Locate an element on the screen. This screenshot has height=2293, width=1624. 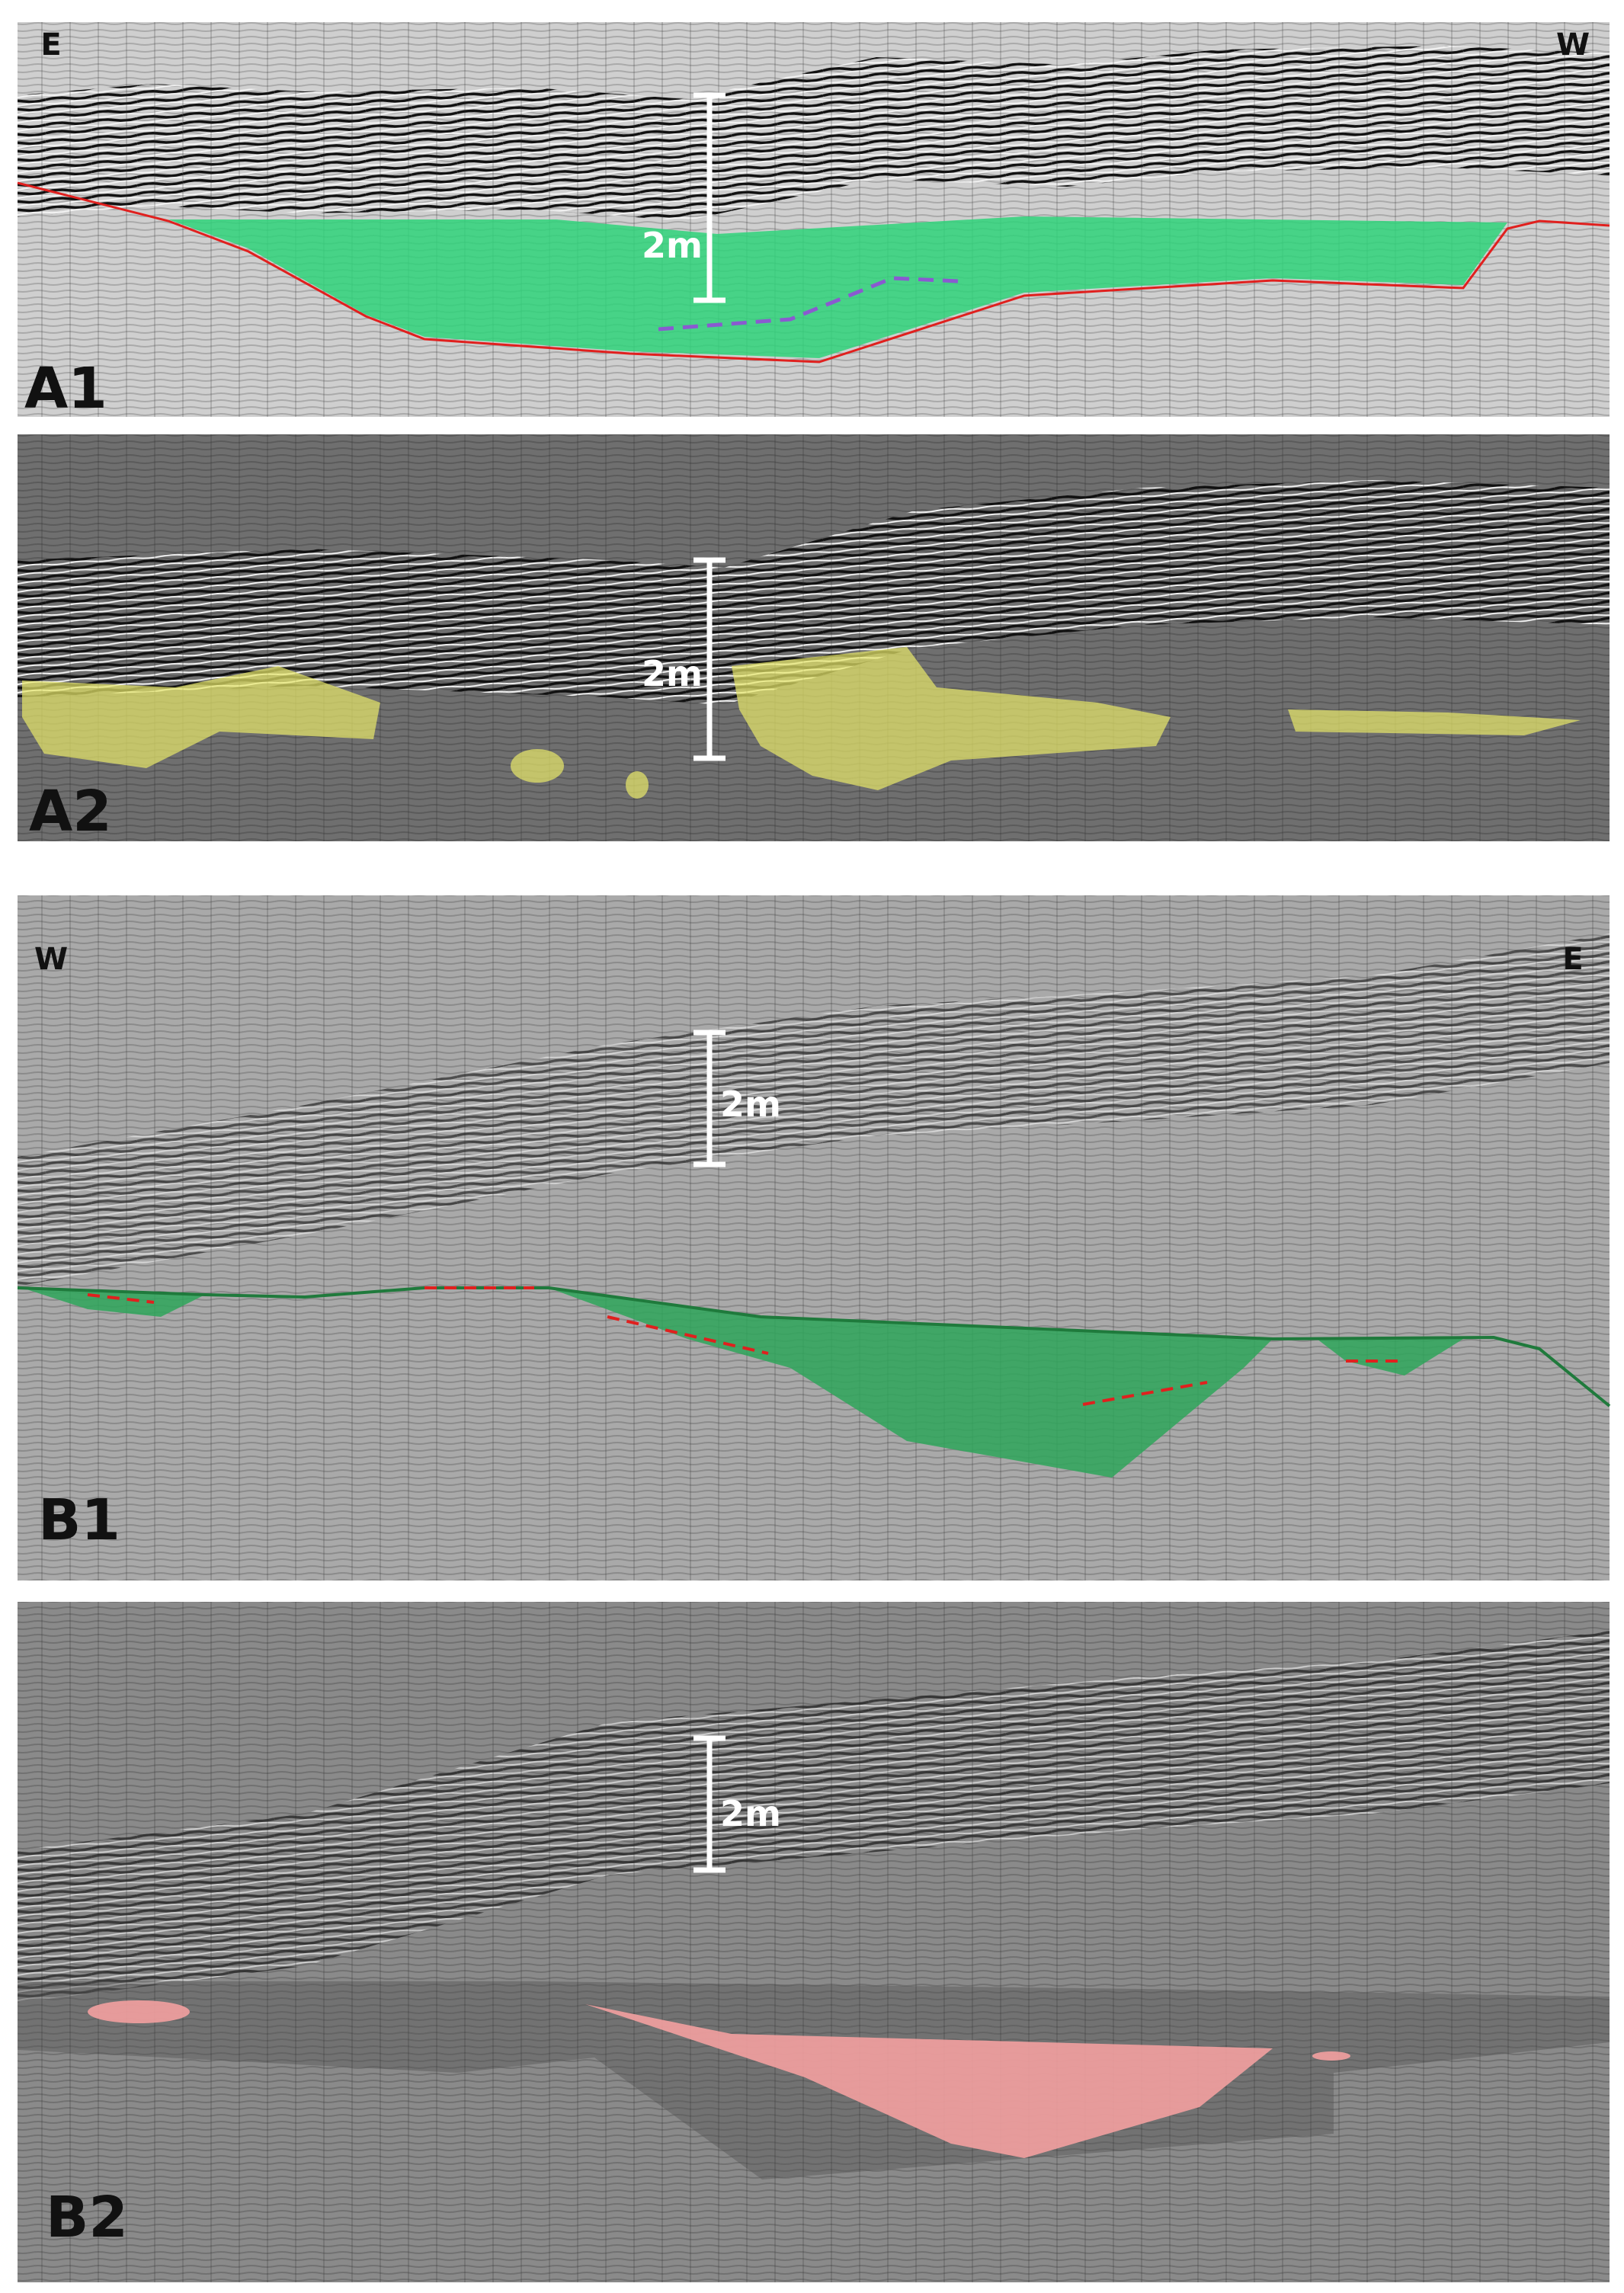
direction-right: E is located at coordinates (1573, 959).